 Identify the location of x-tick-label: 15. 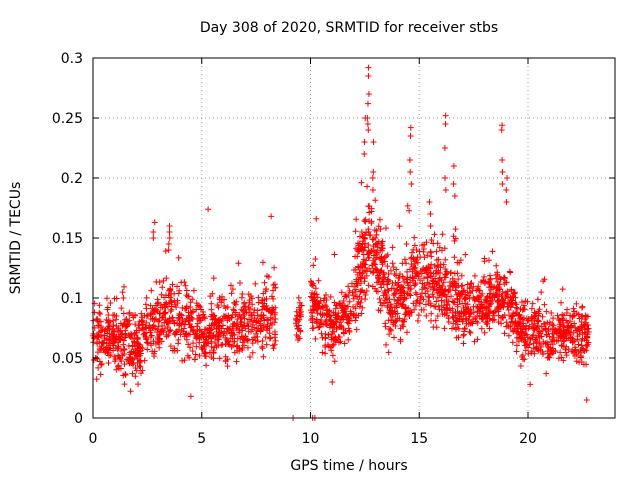
(419, 439).